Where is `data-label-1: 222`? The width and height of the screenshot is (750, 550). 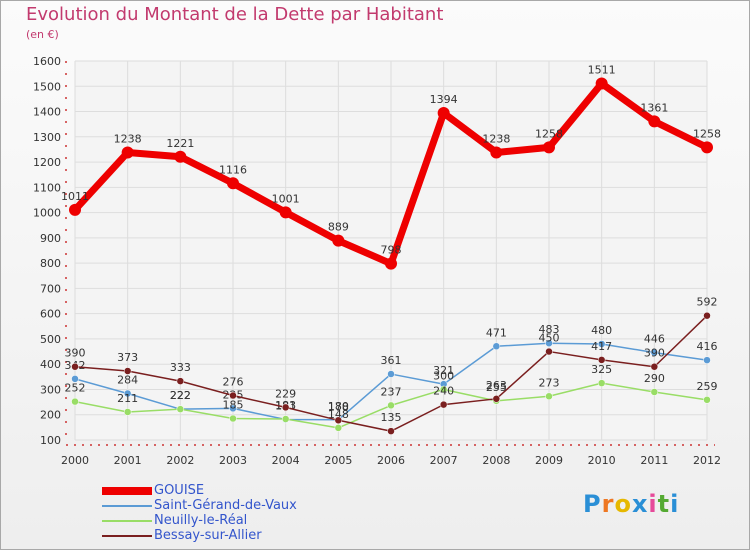 data-label-1: 222 is located at coordinates (180, 395).